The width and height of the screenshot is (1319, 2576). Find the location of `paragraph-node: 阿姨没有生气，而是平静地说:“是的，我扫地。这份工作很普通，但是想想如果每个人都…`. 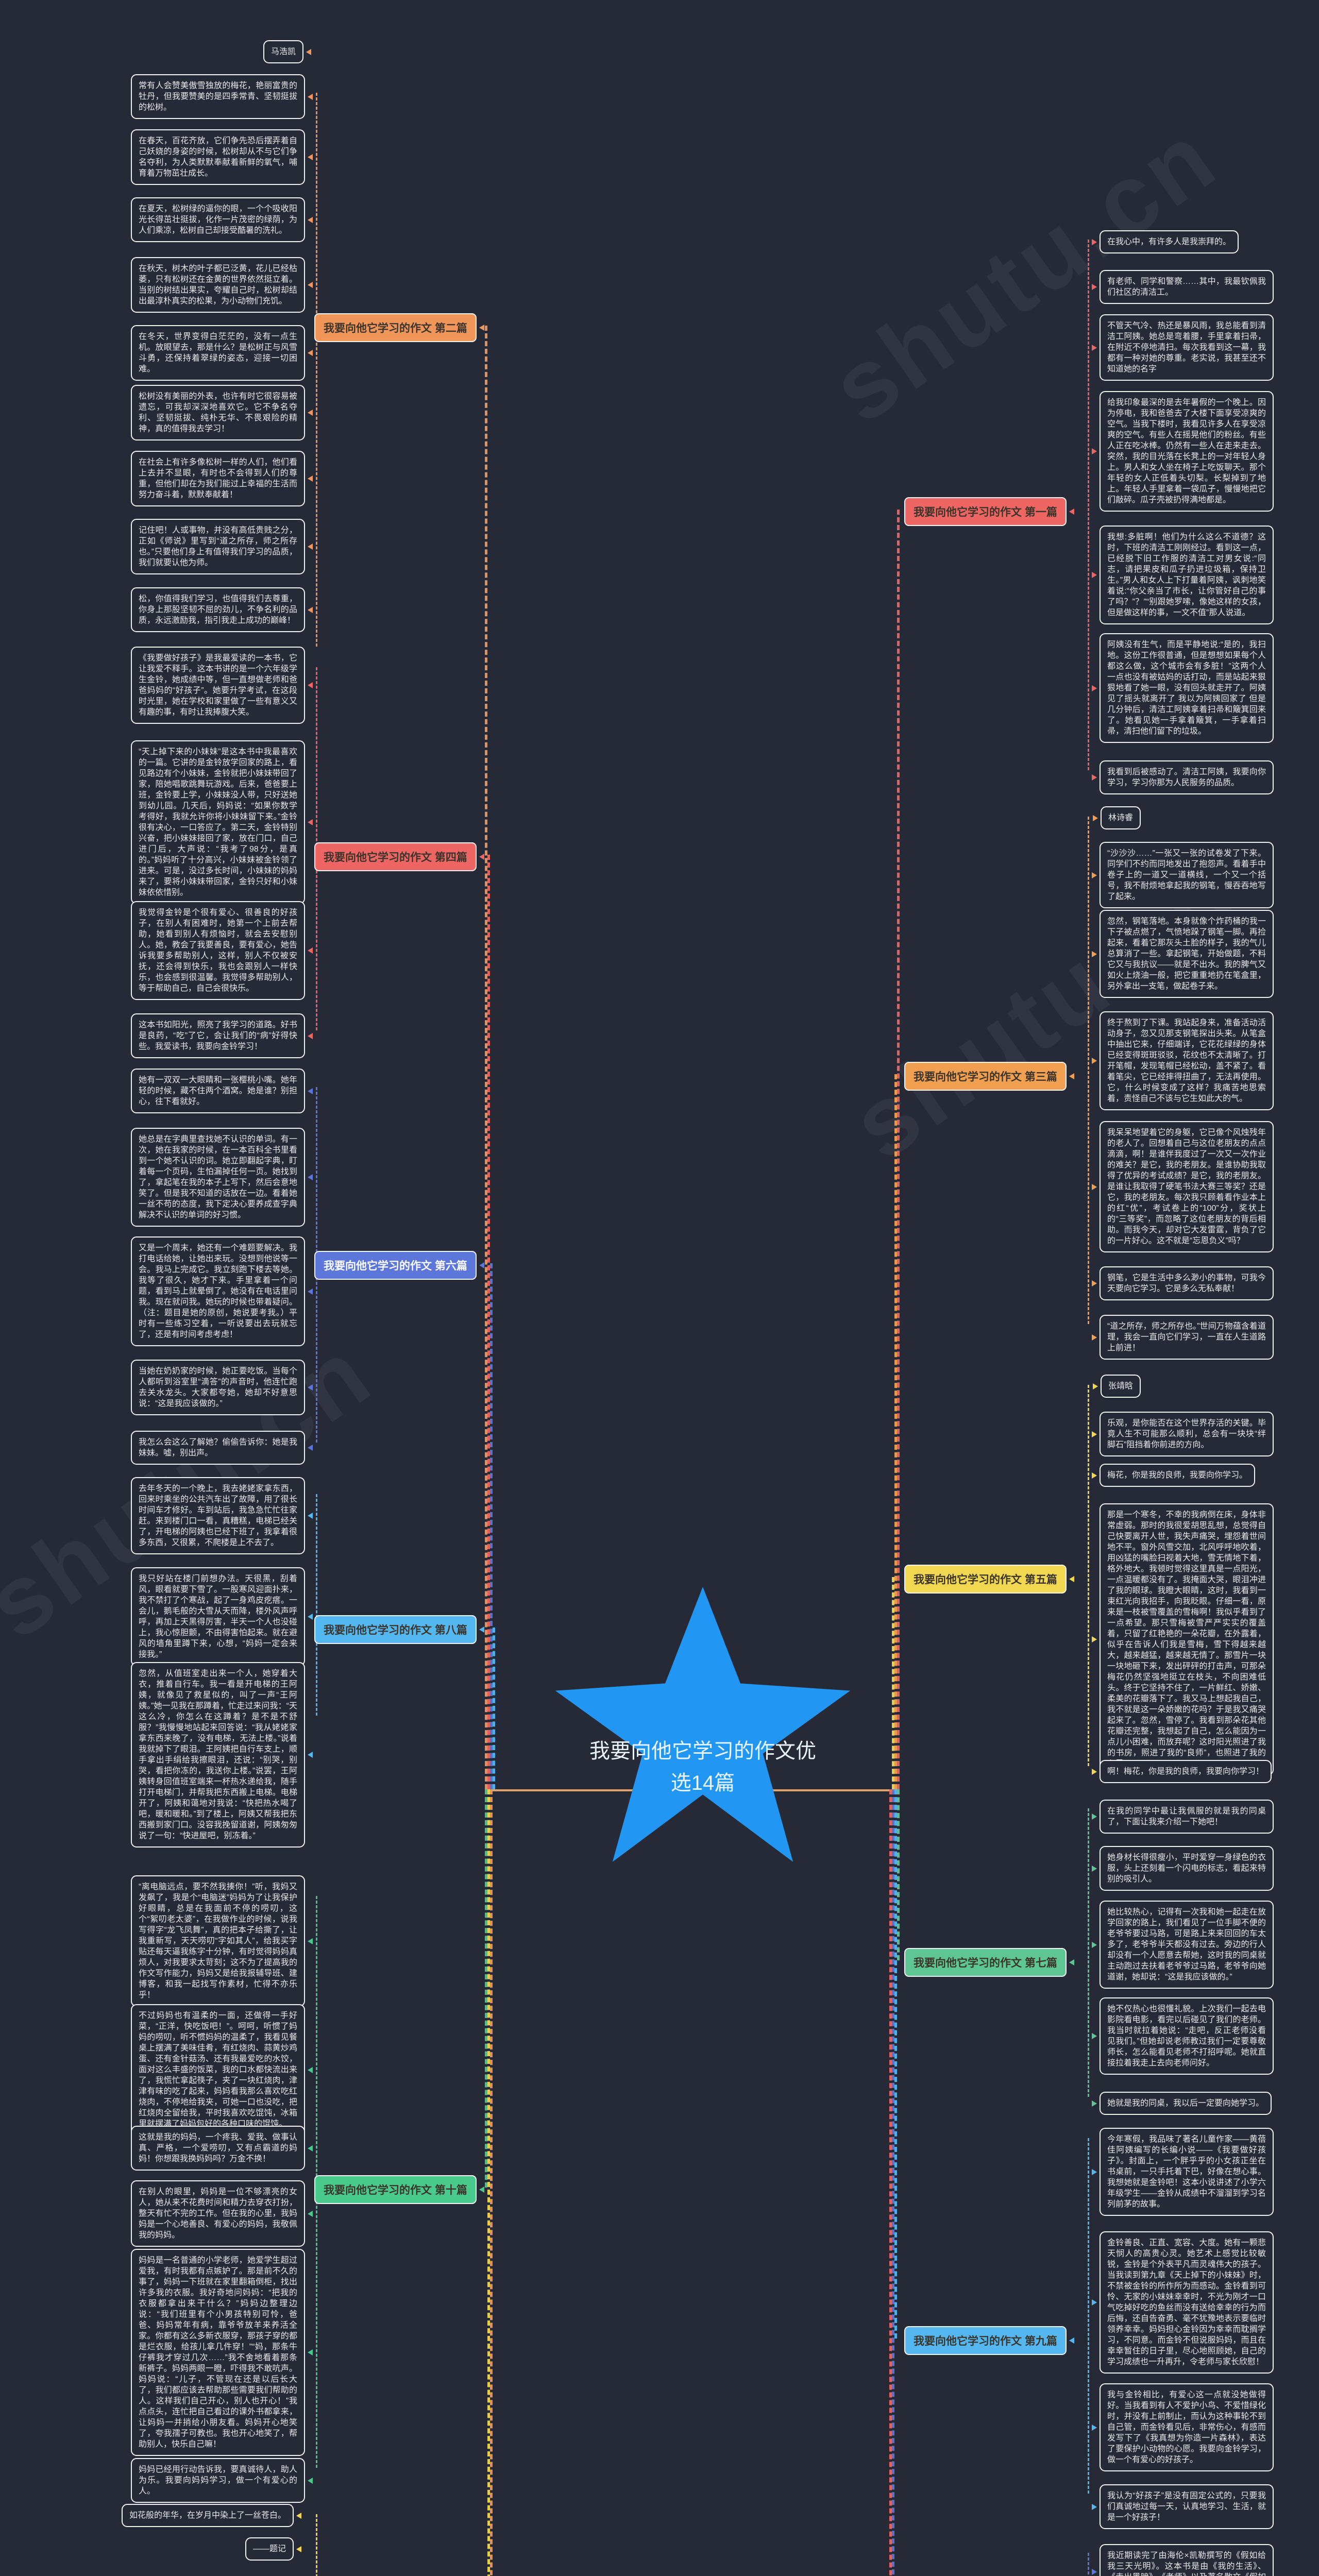

paragraph-node: 阿姨没有生气，而是平静地说:“是的，我扫地。这份工作很普通，但是想想如果每个人都… is located at coordinates (1183, 688).